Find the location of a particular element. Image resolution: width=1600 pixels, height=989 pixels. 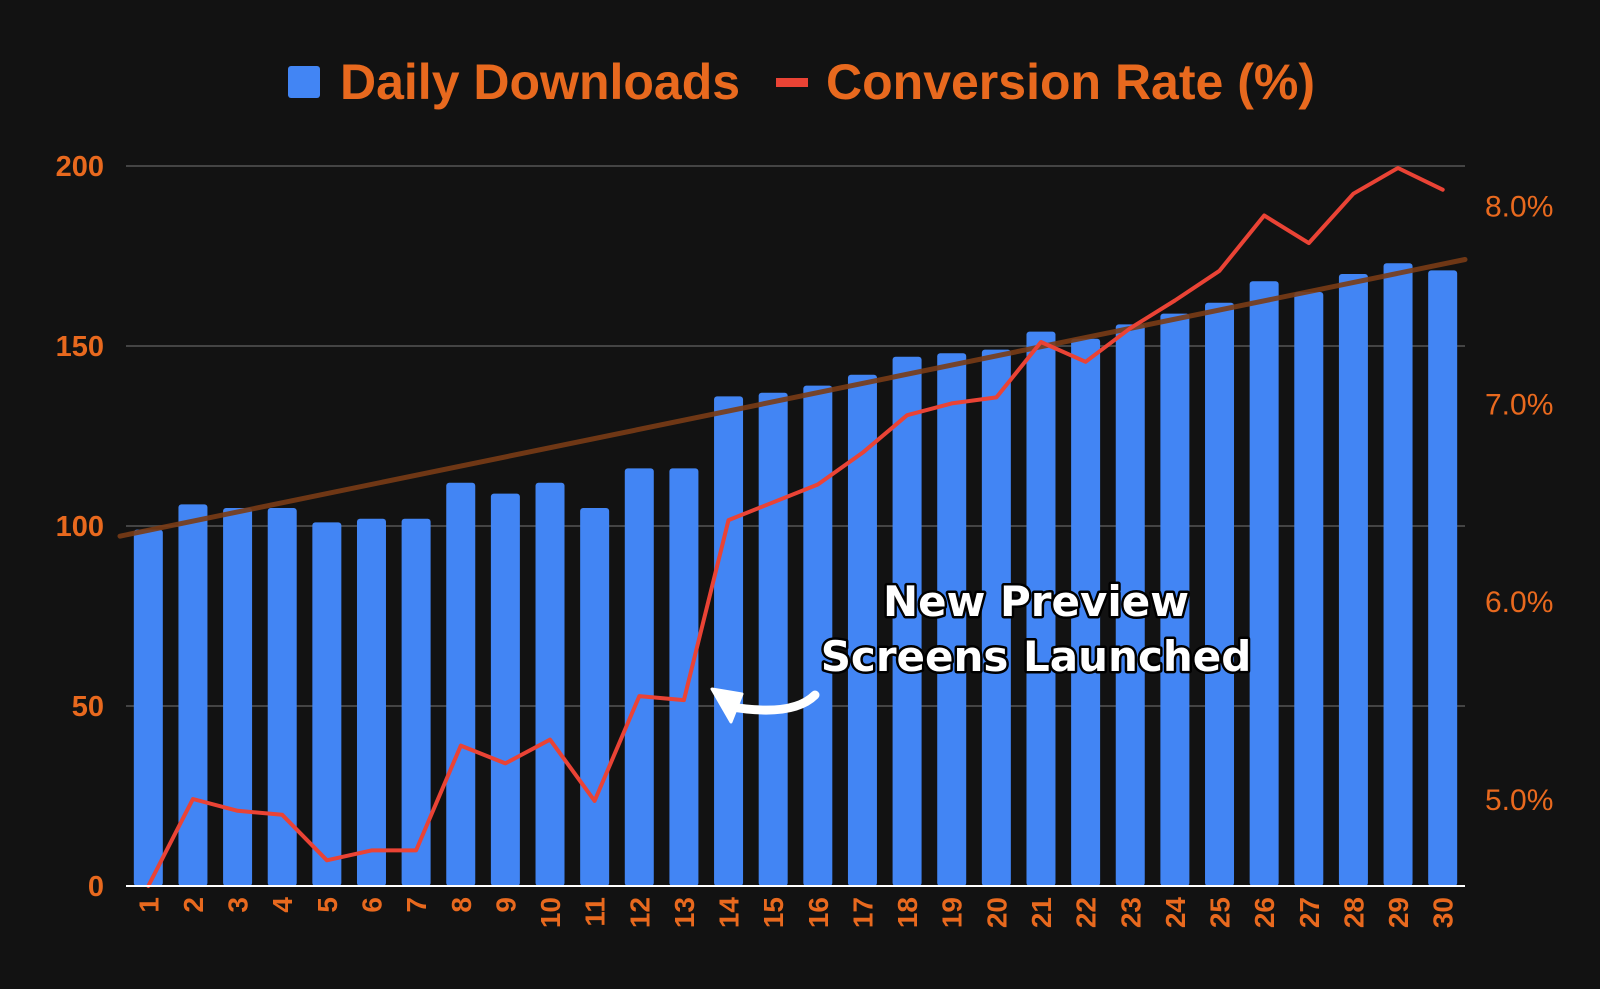

x-tick-label: 28 is located at coordinates (1353, 912).